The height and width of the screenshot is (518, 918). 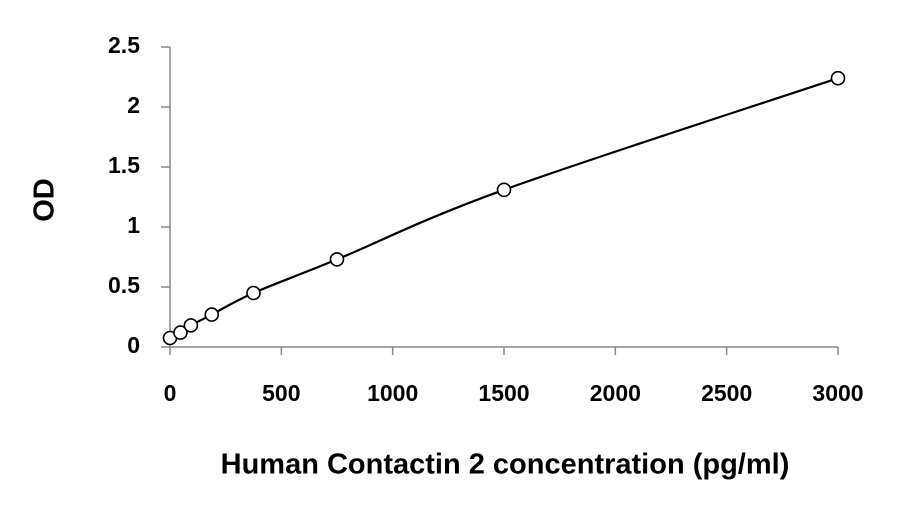 I want to click on y-tick-label: 1.5, so click(x=124, y=165).